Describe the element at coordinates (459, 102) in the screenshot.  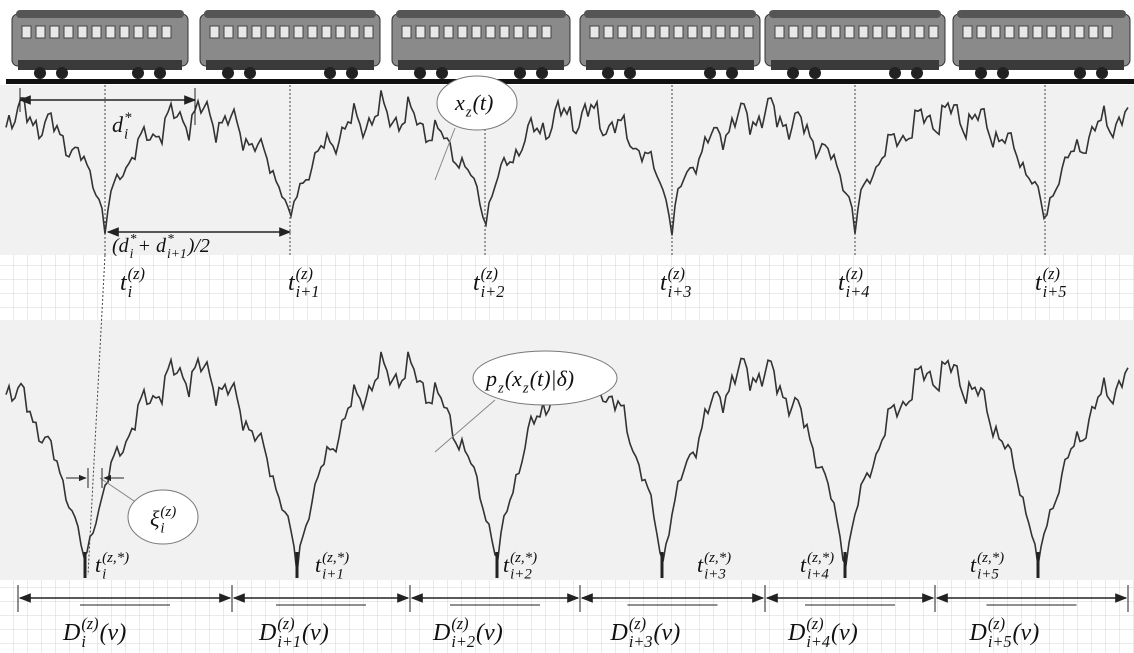
I see `label-text: x` at that location.